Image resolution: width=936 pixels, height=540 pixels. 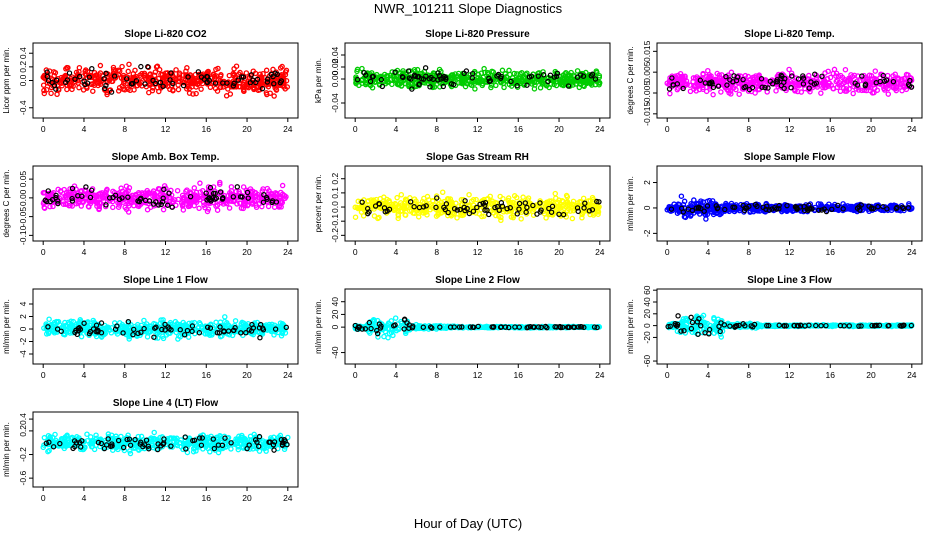 What do you see at coordinates (23, 328) in the screenshot?
I see `y-tick-label: 0` at bounding box center [23, 328].